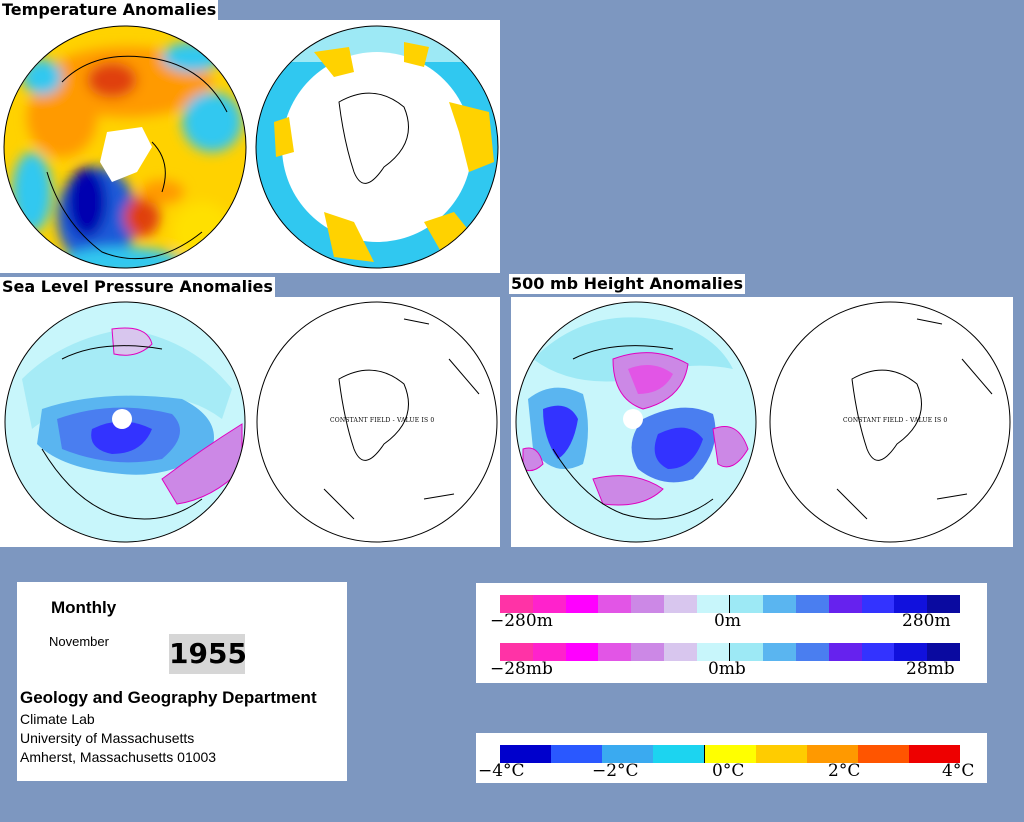  What do you see at coordinates (137, 287) in the screenshot?
I see `slp-title: Sea Level Pressure Anomalies` at bounding box center [137, 287].